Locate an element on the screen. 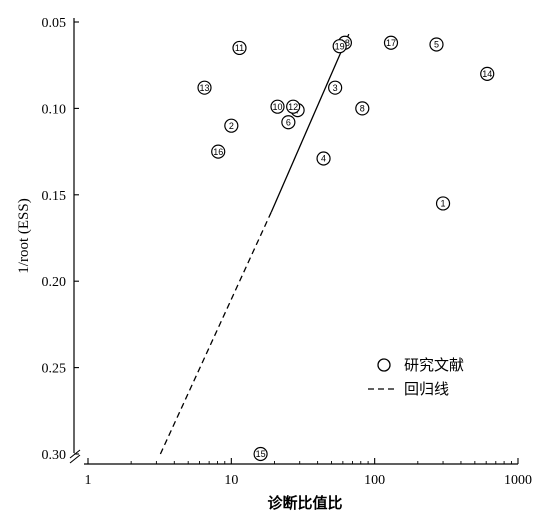  study-point-label: 16 is located at coordinates (218, 152).